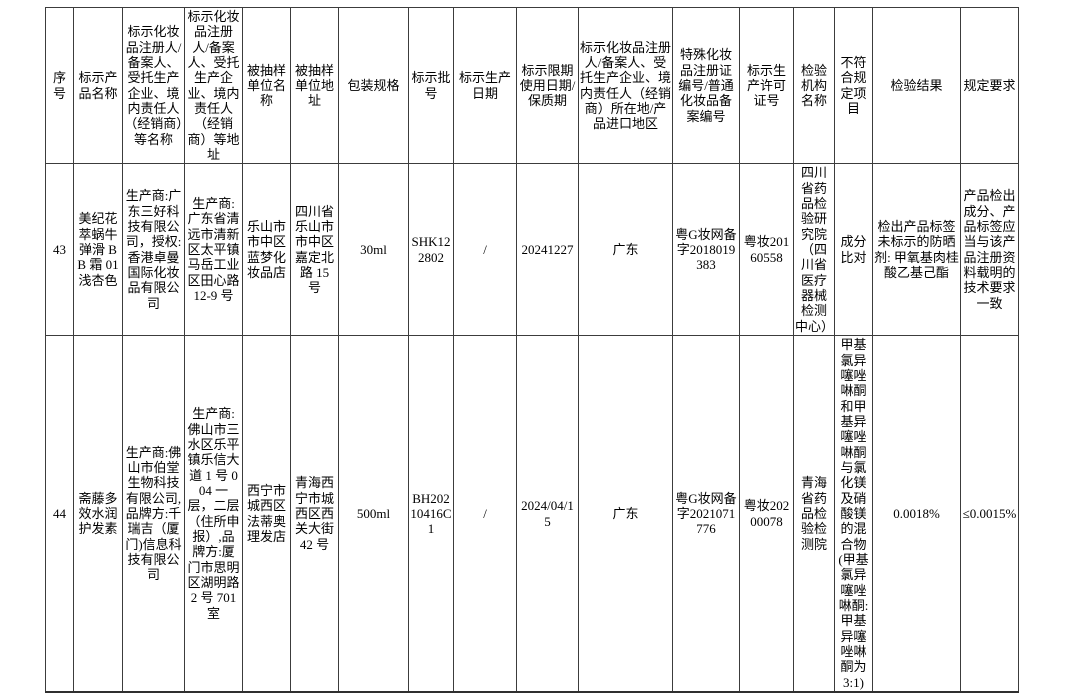 This screenshot has height=693, width=1080. I want to click on cell-required-standard: 产品检出成分、产品标签应当与该产品注册资料载明的技术要求一致, so click(989, 250).